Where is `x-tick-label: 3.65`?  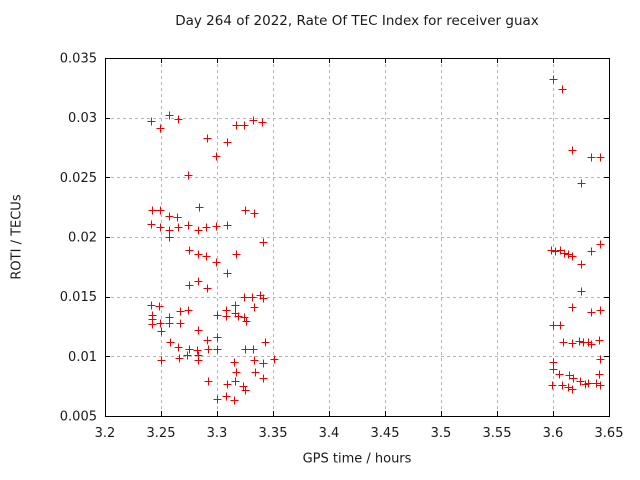 x-tick-label: 3.65 is located at coordinates (609, 433).